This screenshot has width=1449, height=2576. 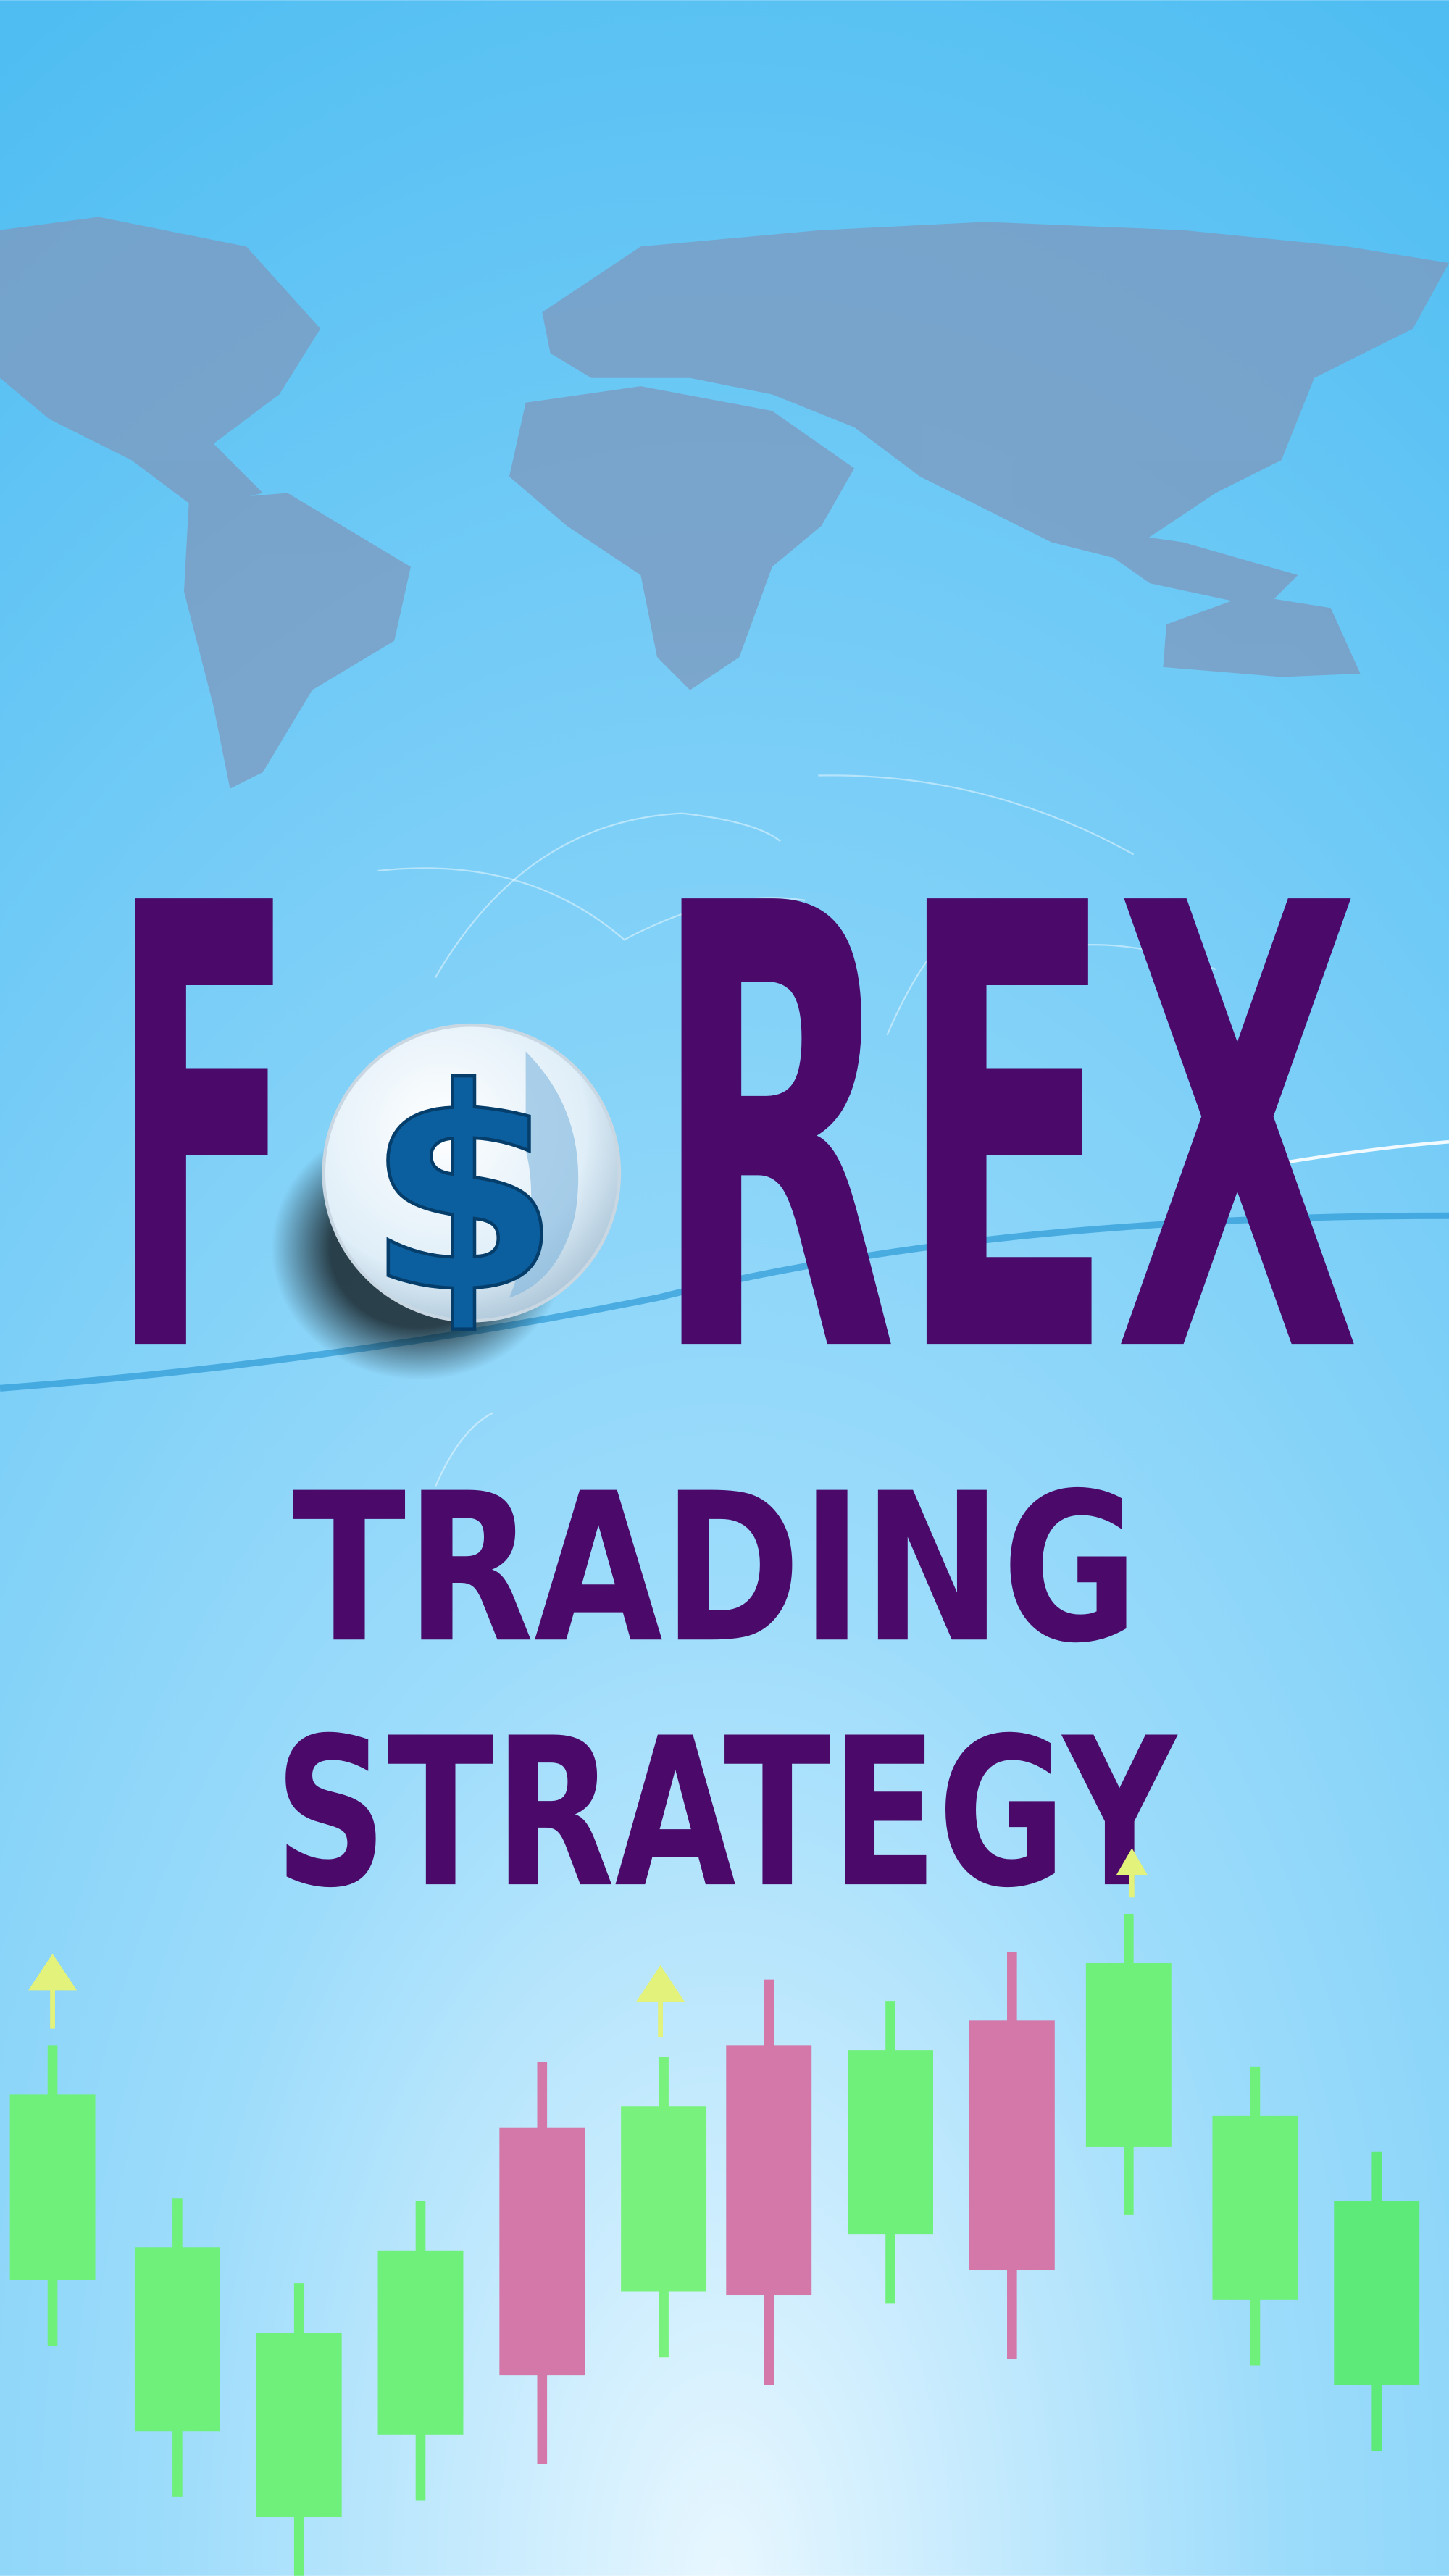 I want to click on headline-line: TRADING, so click(x=716, y=1568).